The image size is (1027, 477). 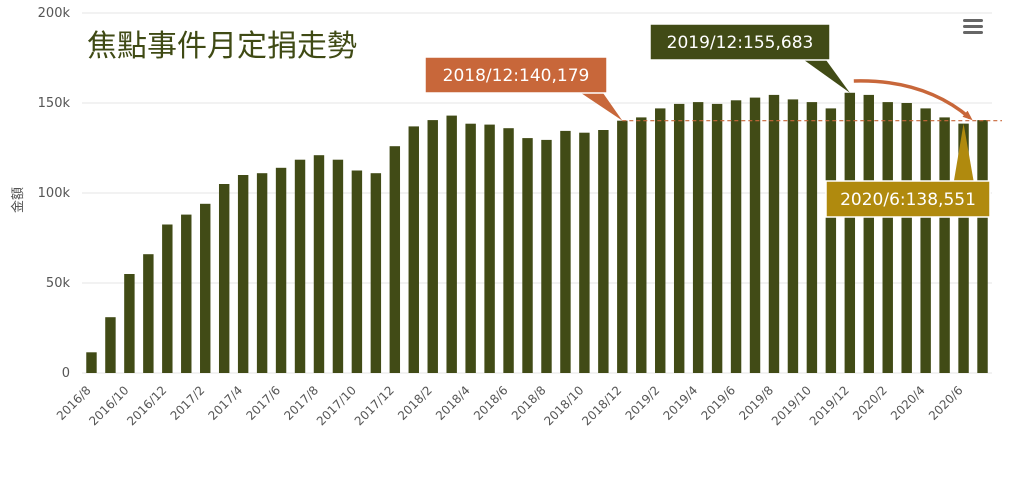 I want to click on x-tick-label: 2017/4, so click(x=226, y=403).